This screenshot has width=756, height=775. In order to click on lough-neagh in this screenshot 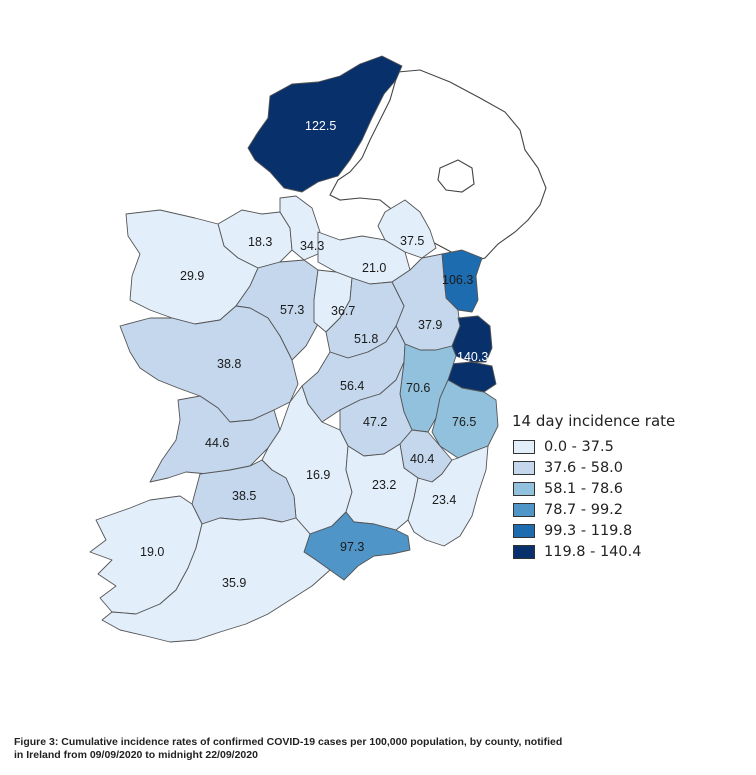, I will do `click(456, 176)`.